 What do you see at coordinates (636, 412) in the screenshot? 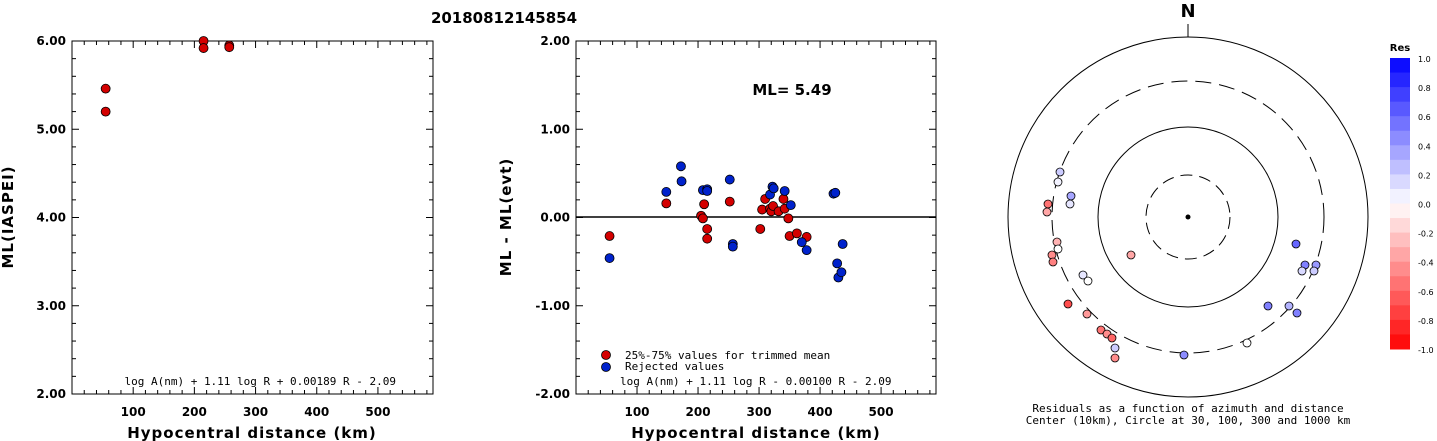
I see `middle-x-tick-label: 100` at bounding box center [636, 412].